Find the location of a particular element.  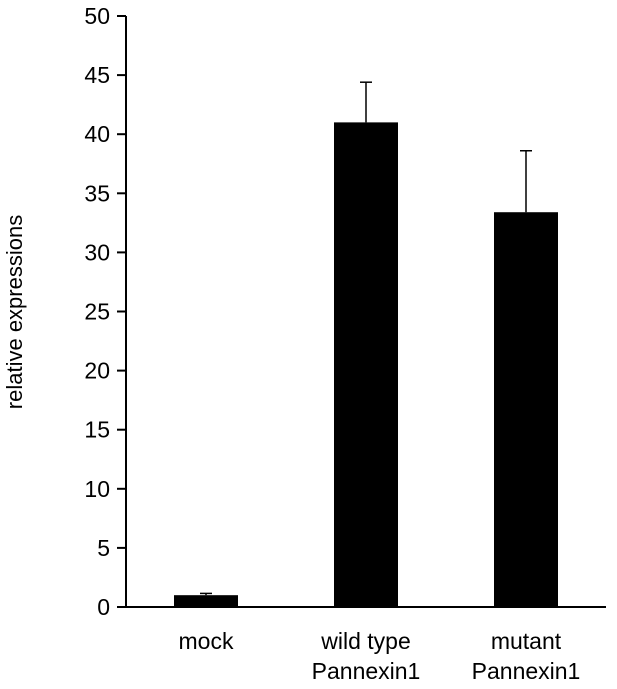

x-axis-labels: mock wild type Pannexin1 mutant Pannexin1 is located at coordinates (380, 656).